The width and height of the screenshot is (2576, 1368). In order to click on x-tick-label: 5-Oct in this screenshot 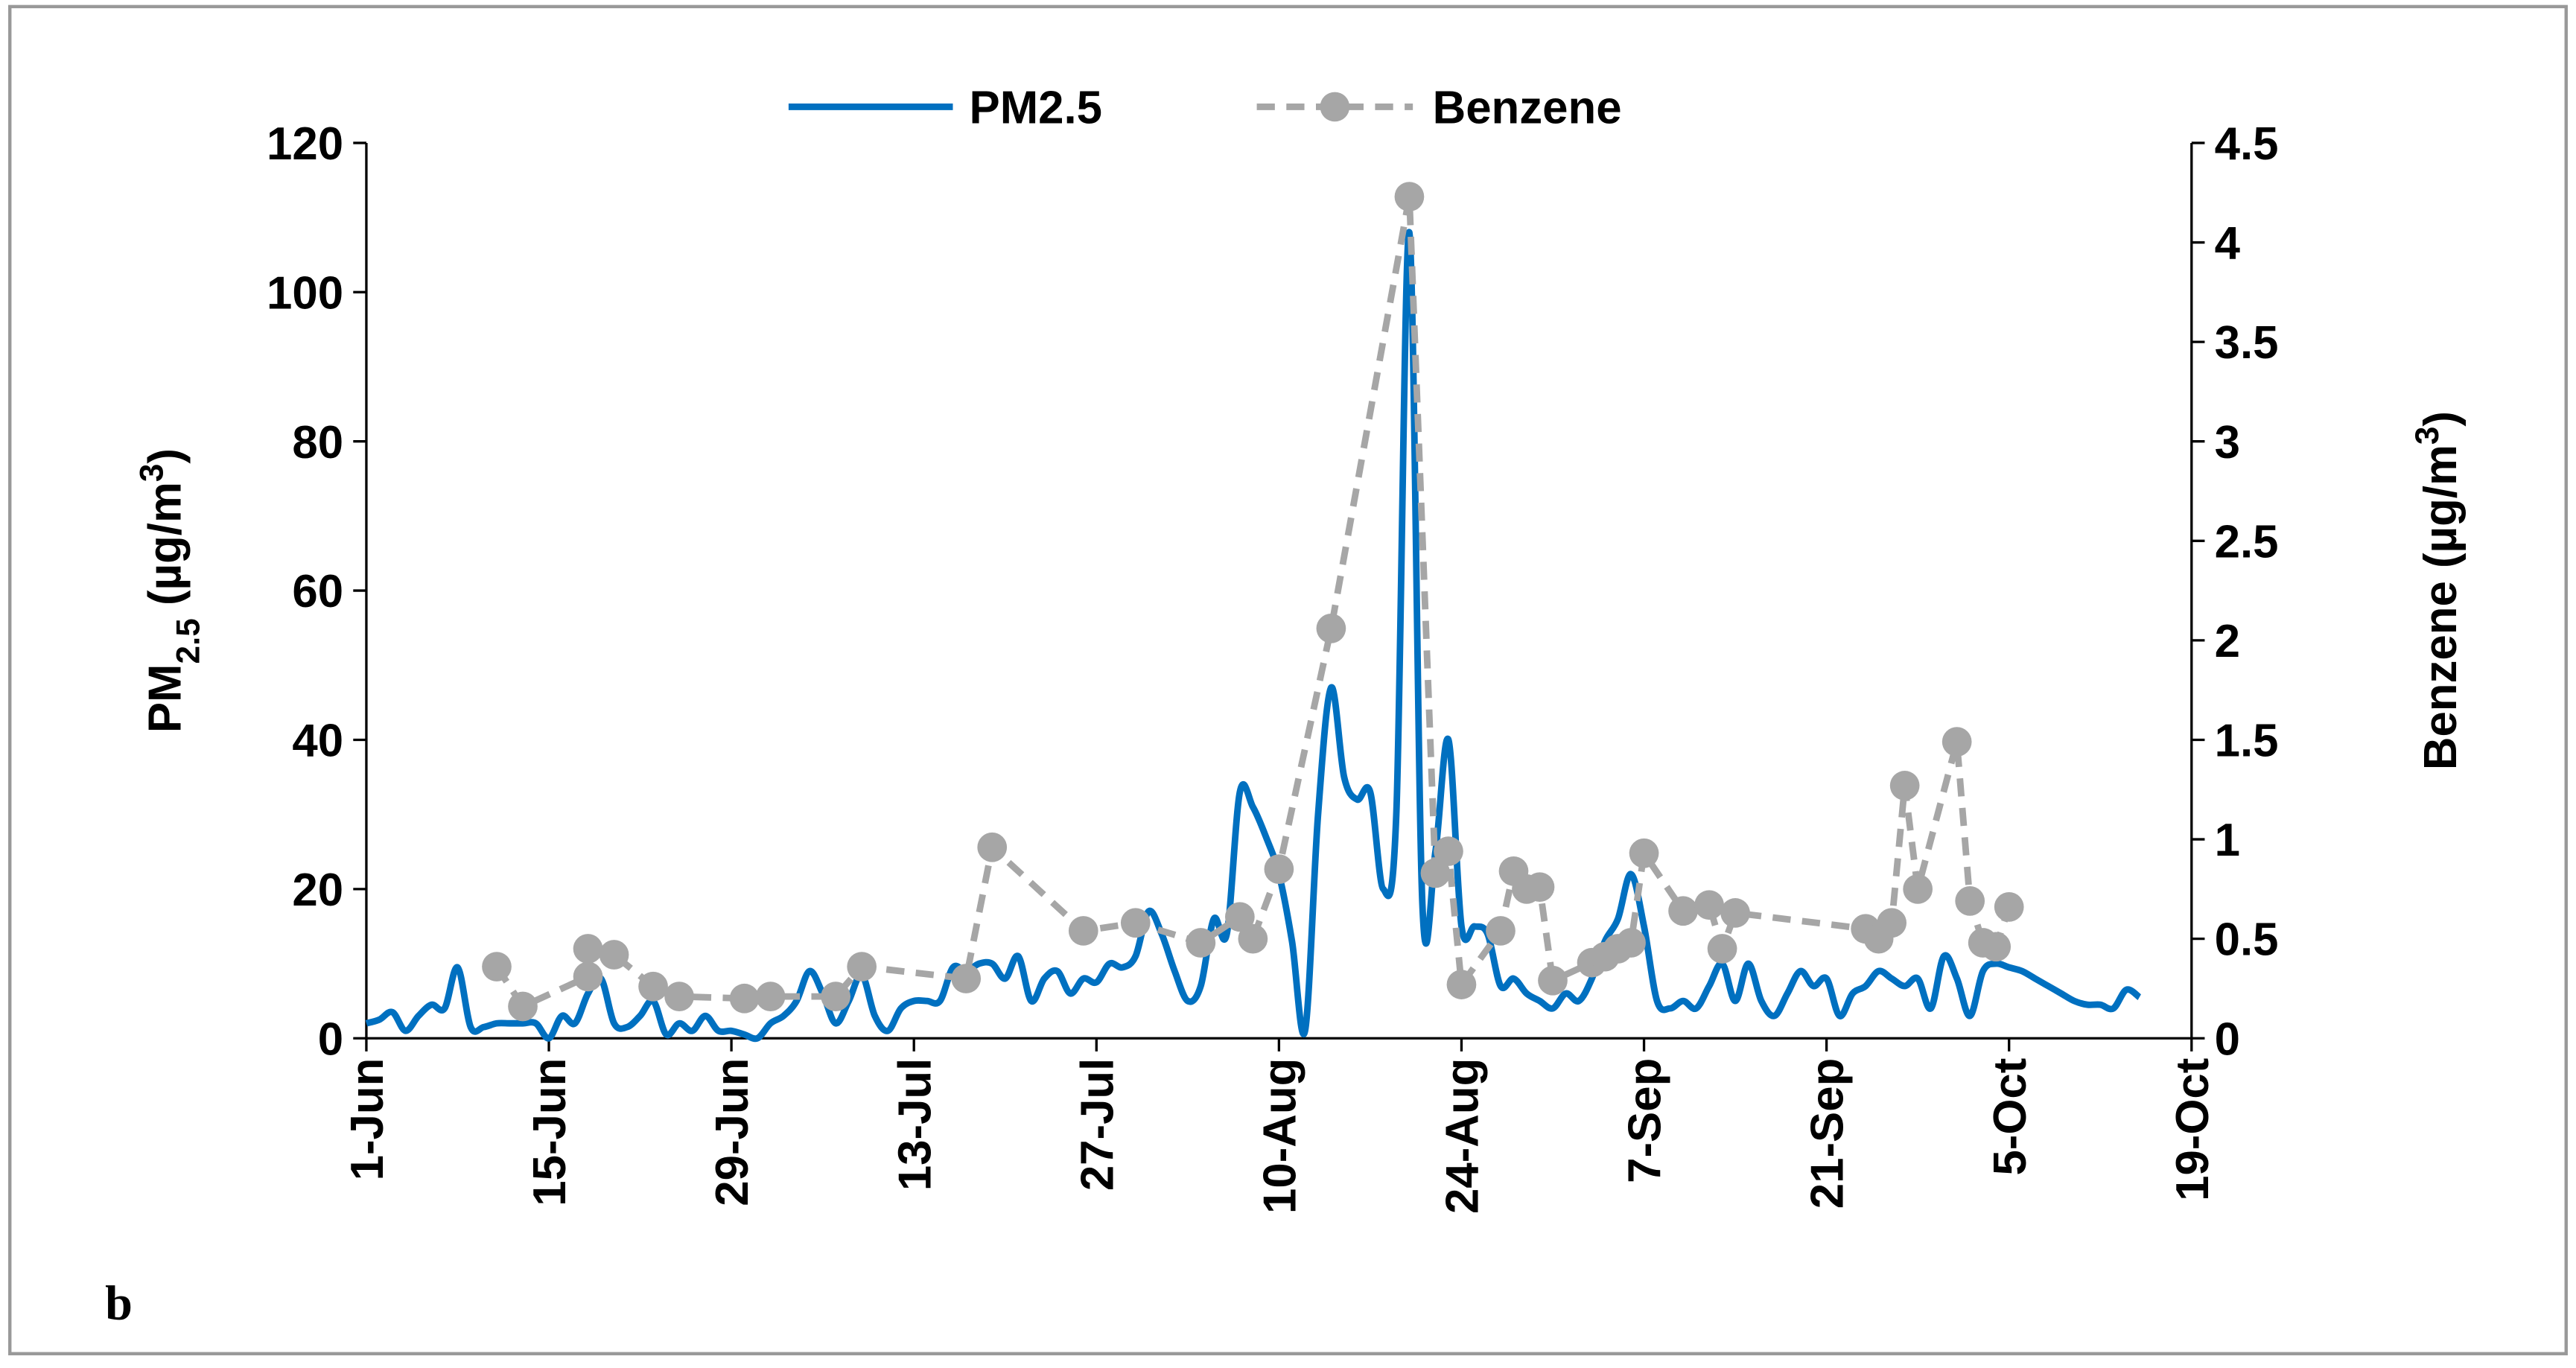, I will do `click(2010, 1117)`.